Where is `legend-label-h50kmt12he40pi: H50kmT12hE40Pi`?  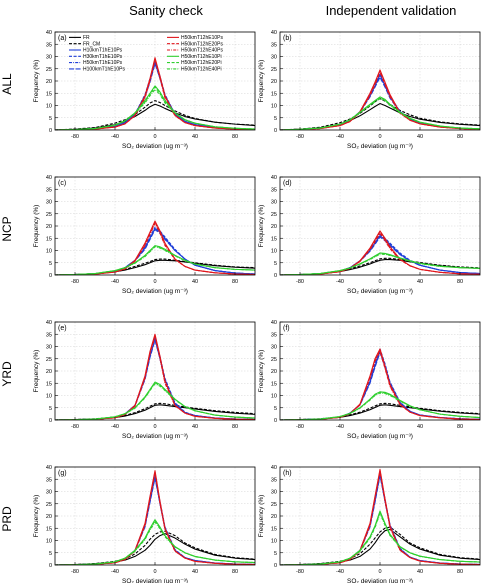
legend-label-h50kmt12he40pi: H50kmT12hE40Pi is located at coordinates (201, 70).